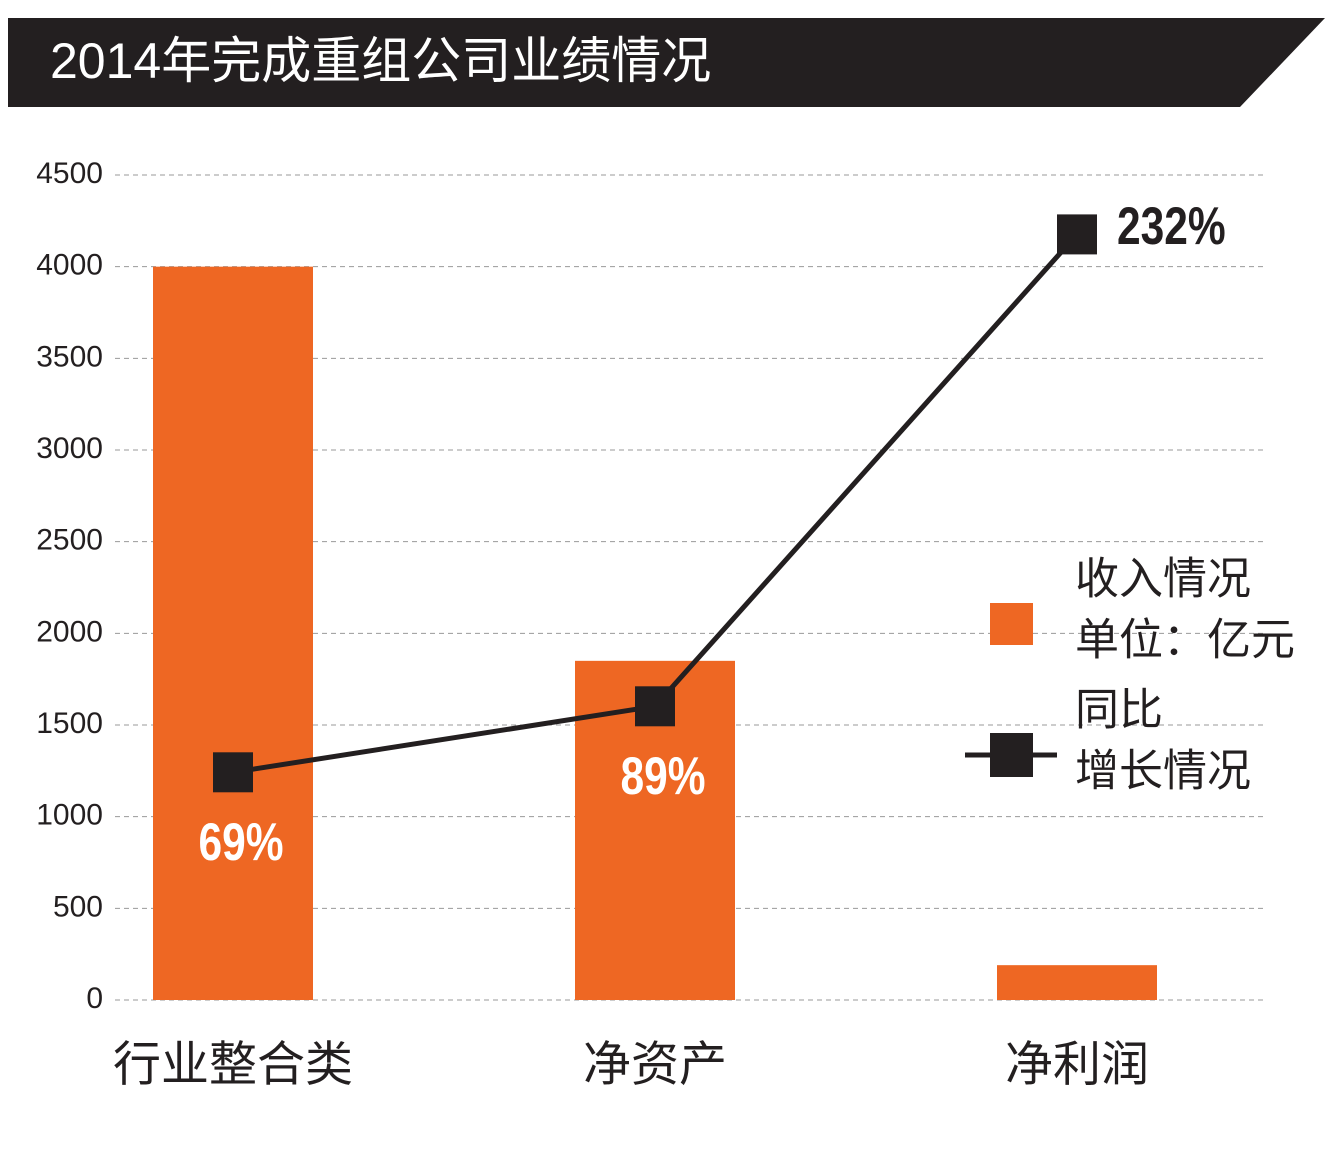  What do you see at coordinates (69, 448) in the screenshot?
I see `y-tick-label: 3000` at bounding box center [69, 448].